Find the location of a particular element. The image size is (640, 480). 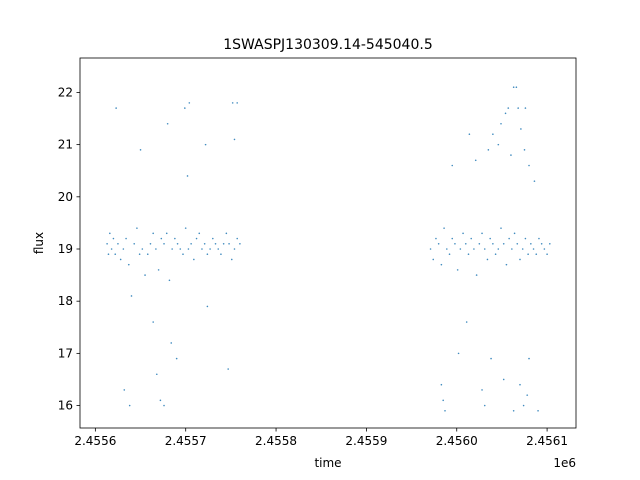

y-tick-label: 17 is located at coordinates (65, 353).